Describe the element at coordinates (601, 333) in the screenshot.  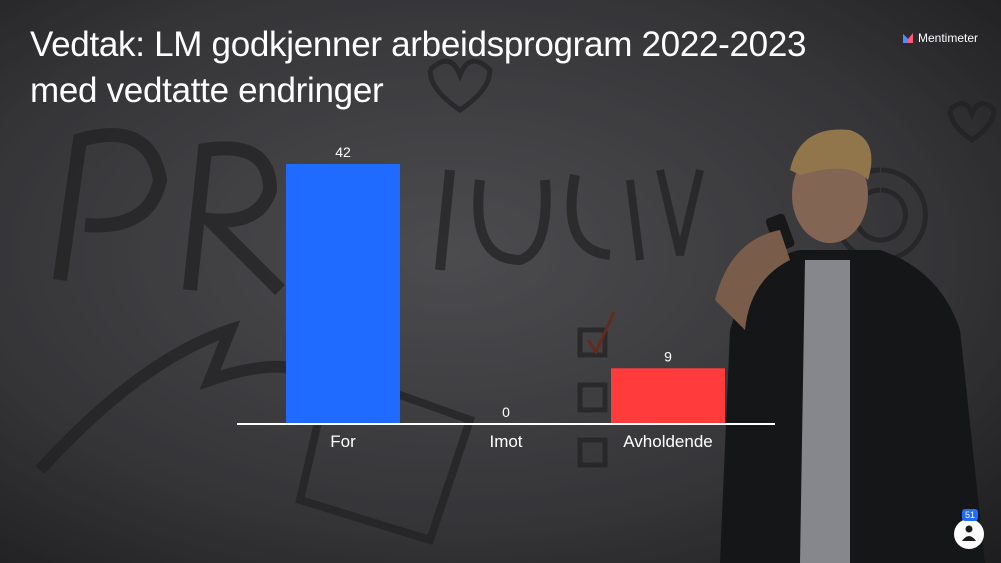
I see `checkmark` at that location.